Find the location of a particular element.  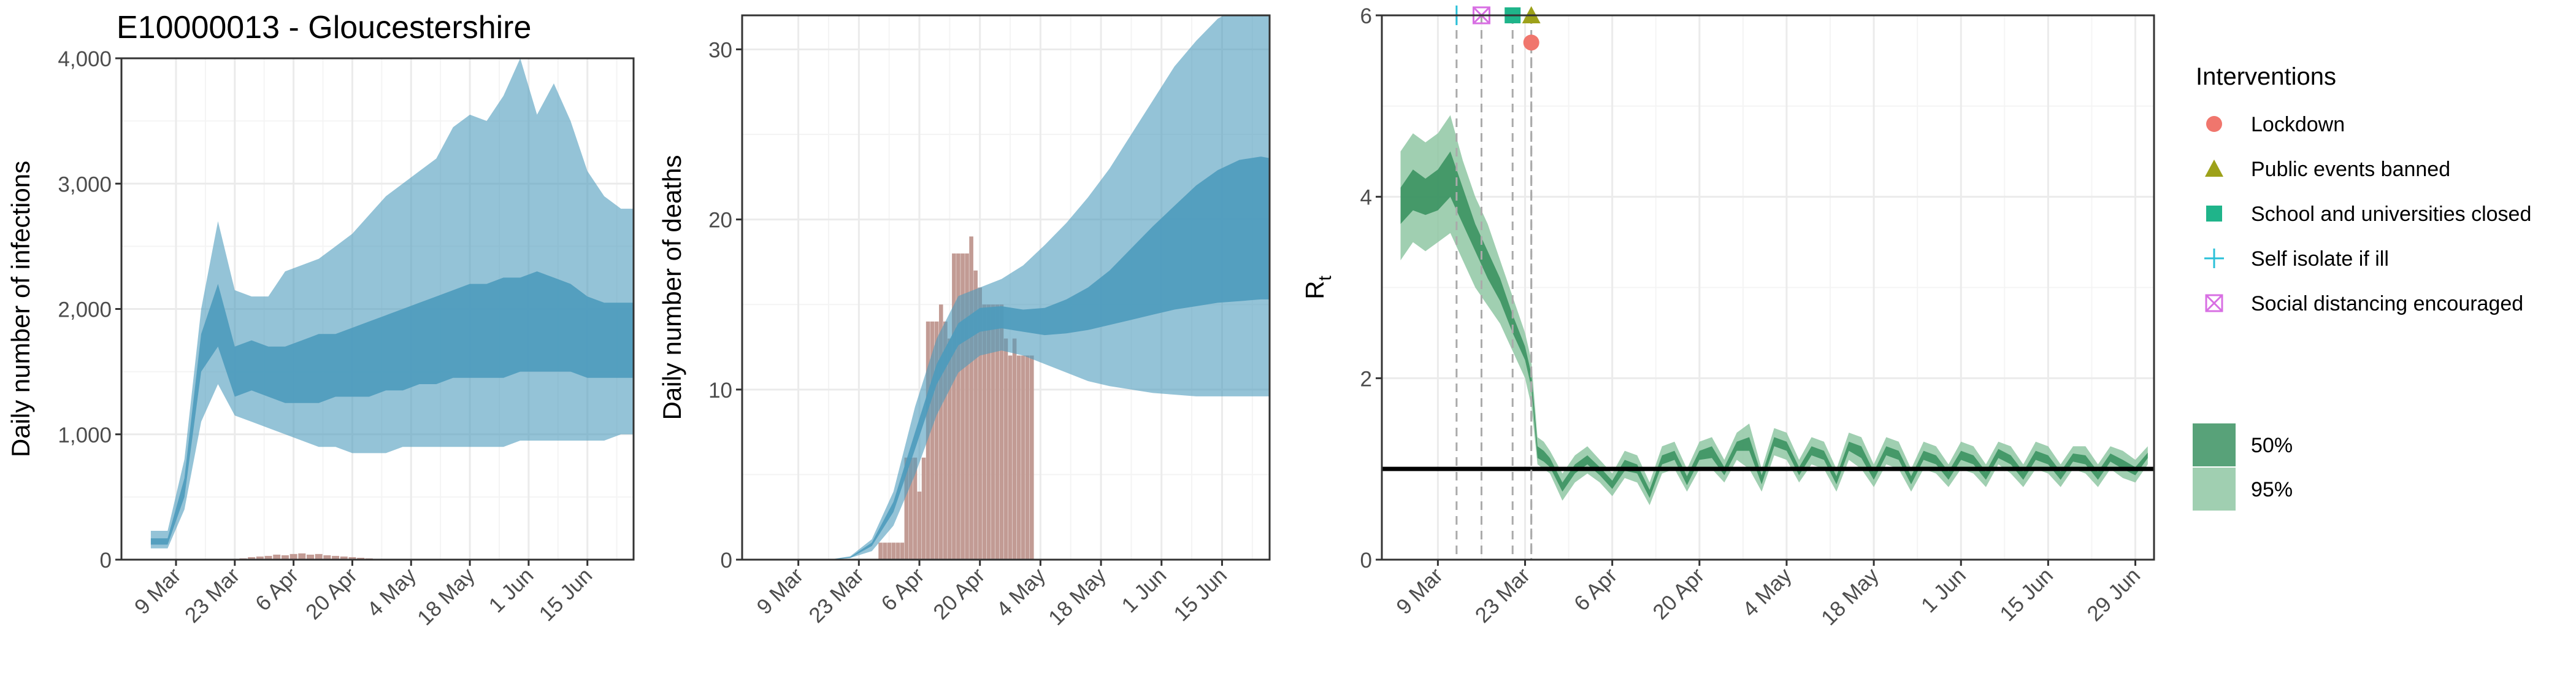

y-axis-label: Rt is located at coordinates (1317, 287).